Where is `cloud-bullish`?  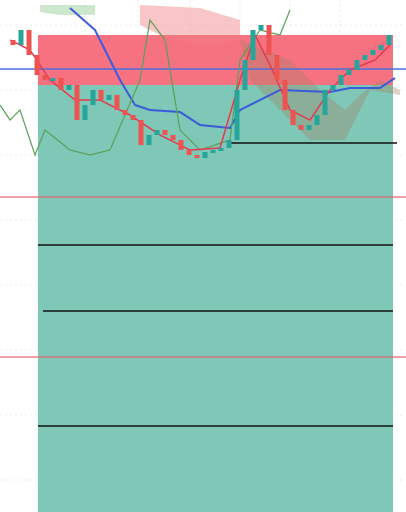 cloud-bullish is located at coordinates (67, 10).